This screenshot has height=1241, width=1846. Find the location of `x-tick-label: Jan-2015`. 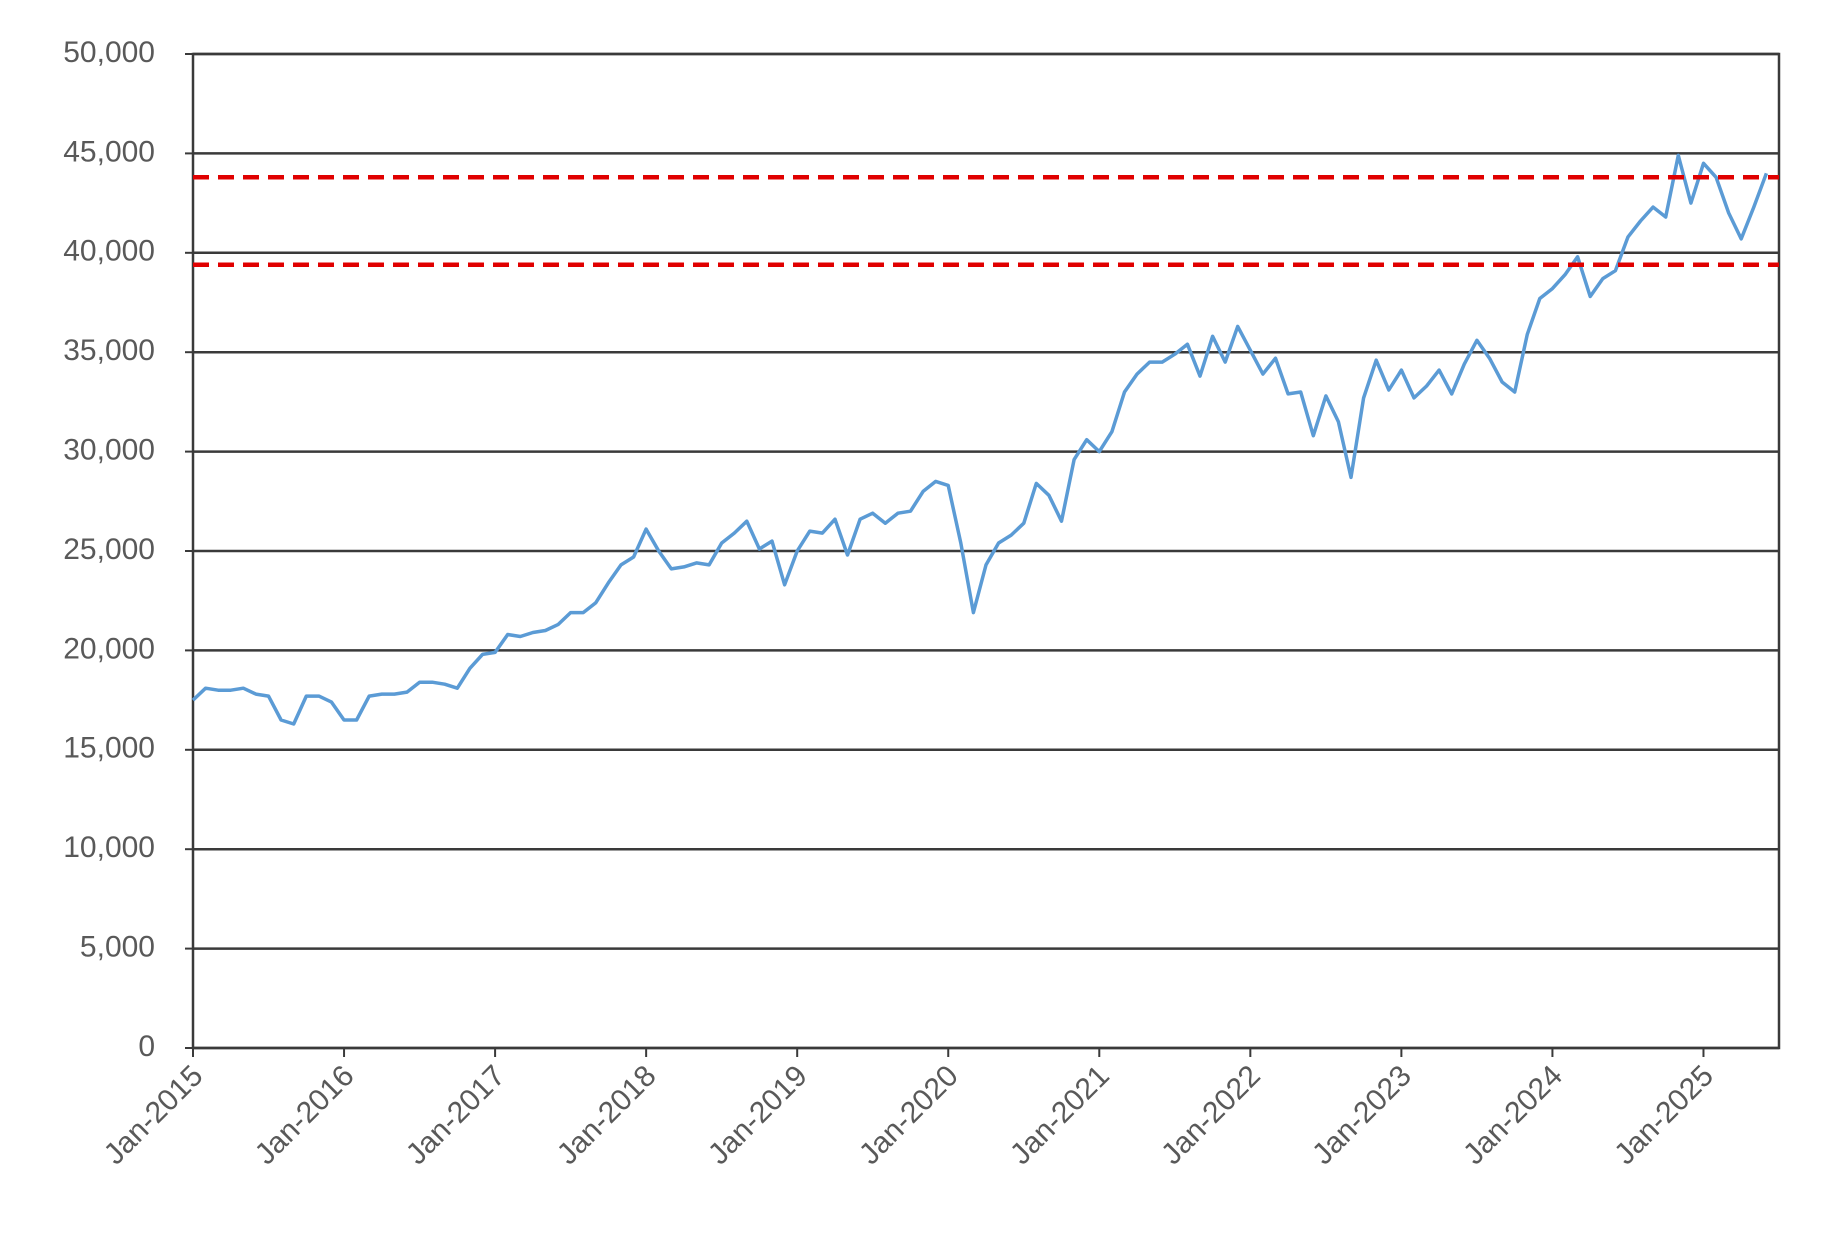

x-tick-label: Jan-2015 is located at coordinates (154, 1115).